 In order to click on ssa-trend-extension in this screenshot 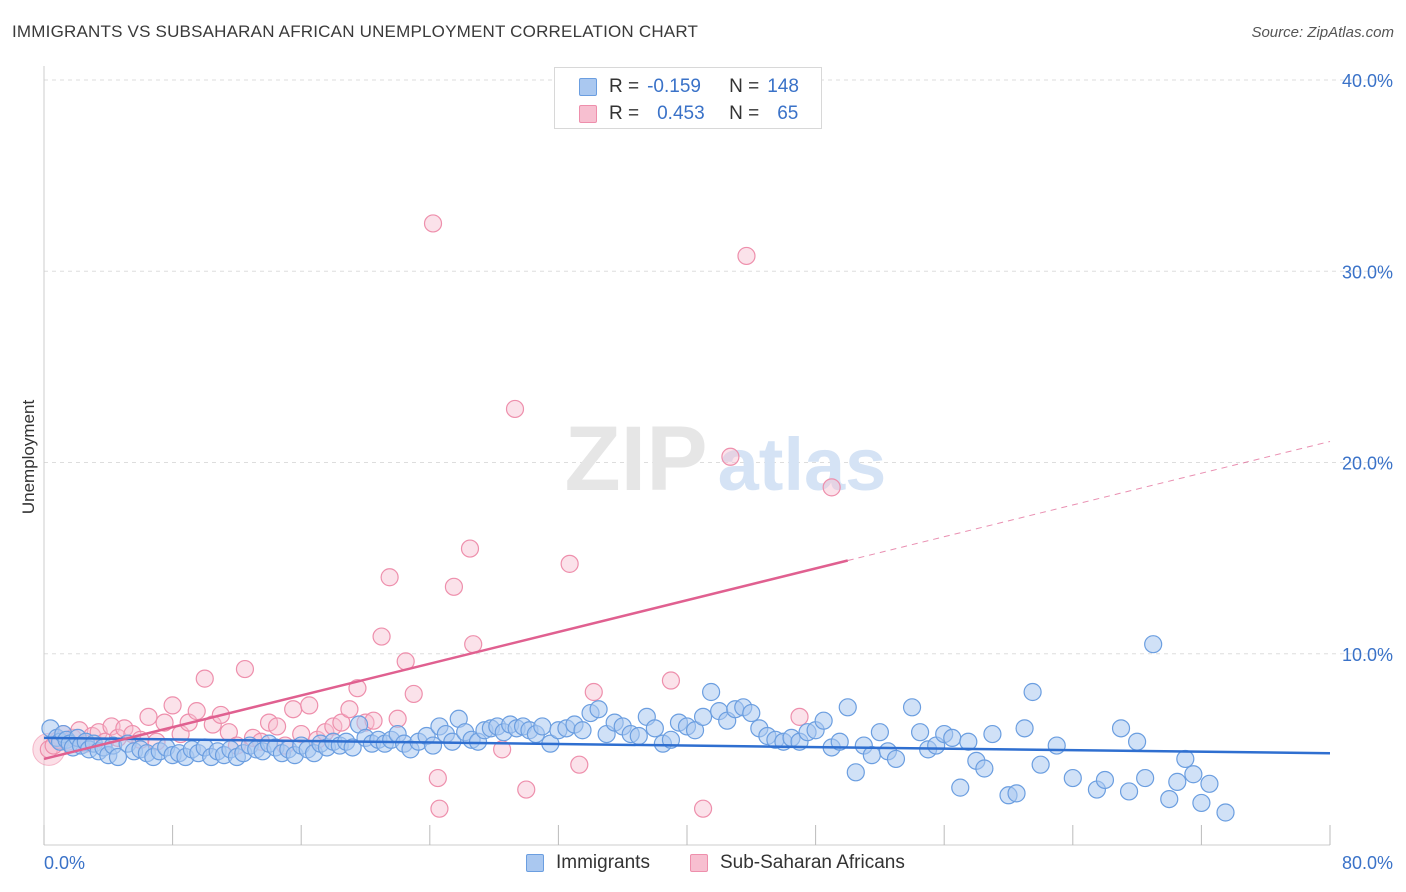, I will do `click(1089, 501)`.